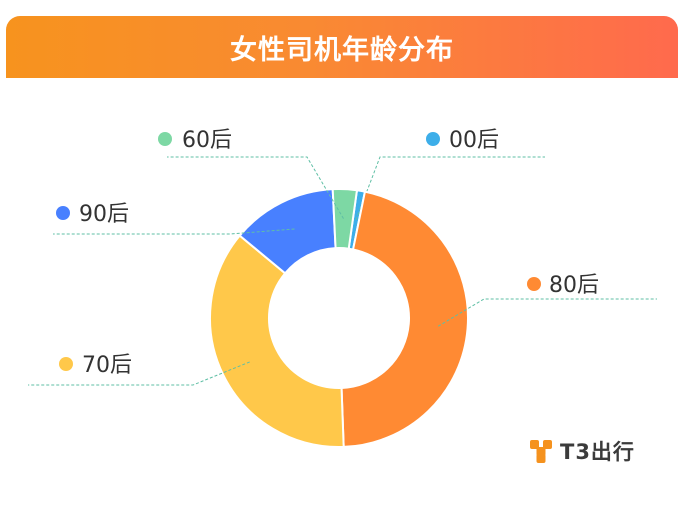  I want to click on legend-label-00s: 00后, so click(474, 140).